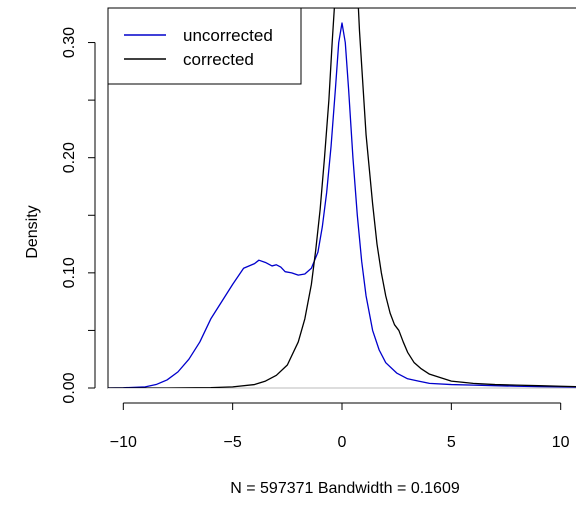  What do you see at coordinates (69, 272) in the screenshot?
I see `y-tick-label: 0.10` at bounding box center [69, 272].